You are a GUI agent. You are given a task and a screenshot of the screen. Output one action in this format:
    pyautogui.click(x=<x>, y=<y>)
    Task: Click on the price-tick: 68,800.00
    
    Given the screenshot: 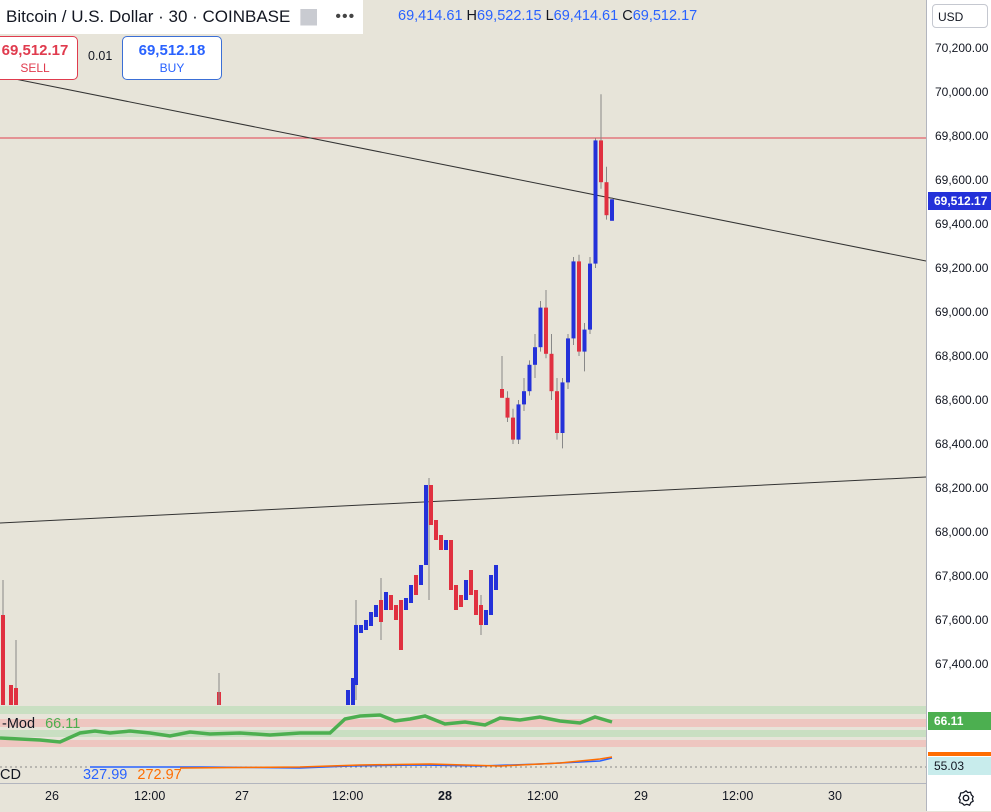 What is the action you would take?
    pyautogui.click(x=962, y=356)
    